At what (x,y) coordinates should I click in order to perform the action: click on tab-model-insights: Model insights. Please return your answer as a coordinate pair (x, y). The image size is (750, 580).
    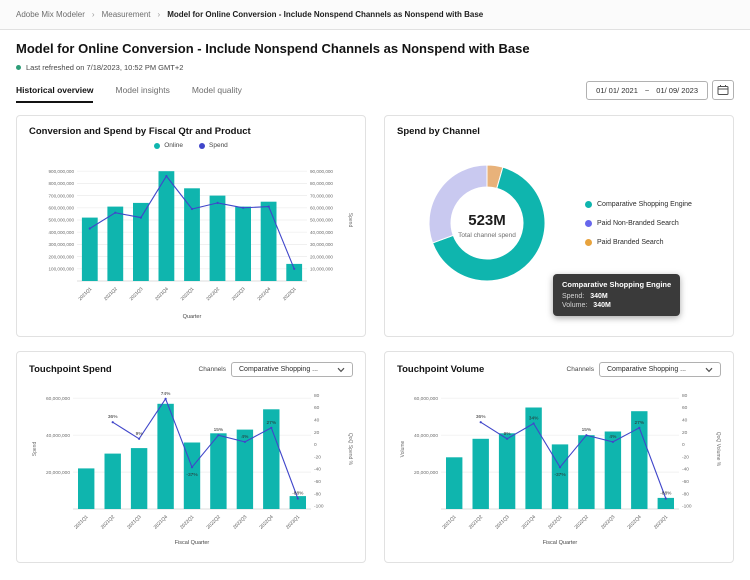
    Looking at the image, I should click on (142, 90).